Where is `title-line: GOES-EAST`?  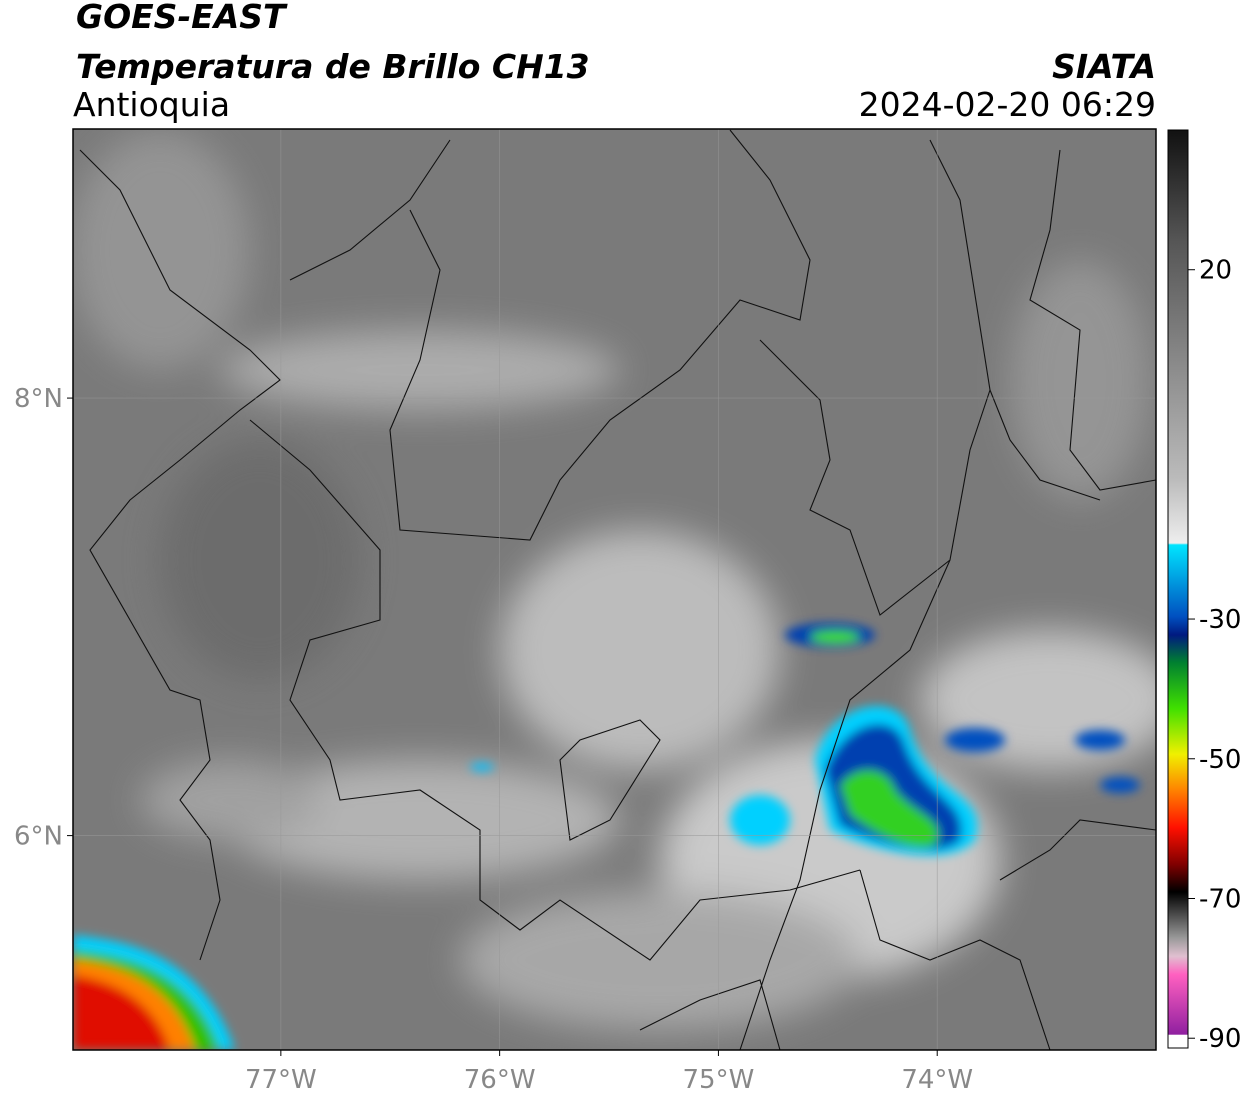
title-line: GOES-EAST is located at coordinates (182, 18).